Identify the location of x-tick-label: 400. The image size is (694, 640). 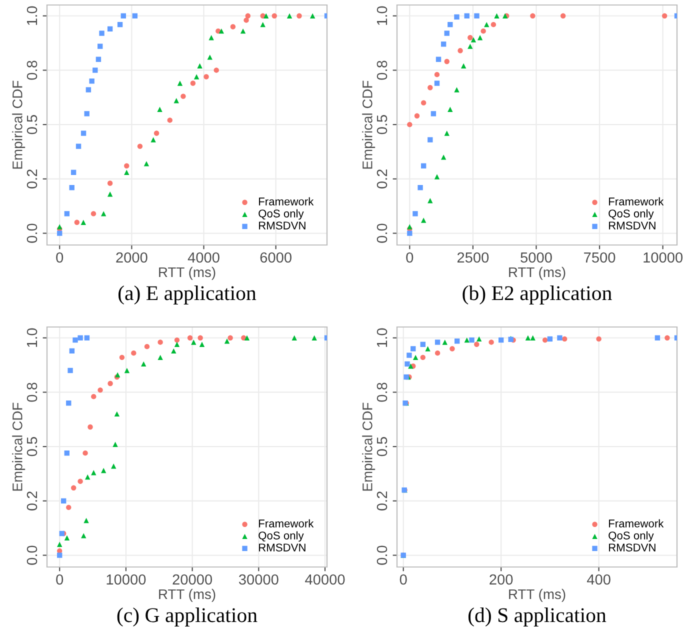
(598, 579).